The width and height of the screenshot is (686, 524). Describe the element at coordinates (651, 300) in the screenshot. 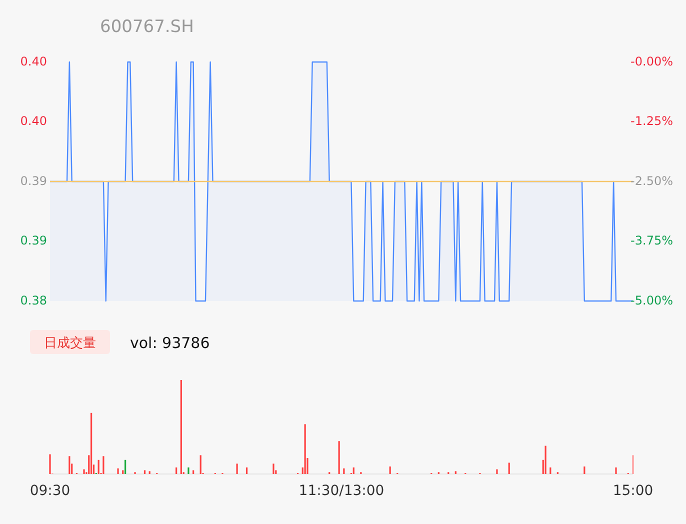

I see `y2-tick-label: -5.00%` at that location.